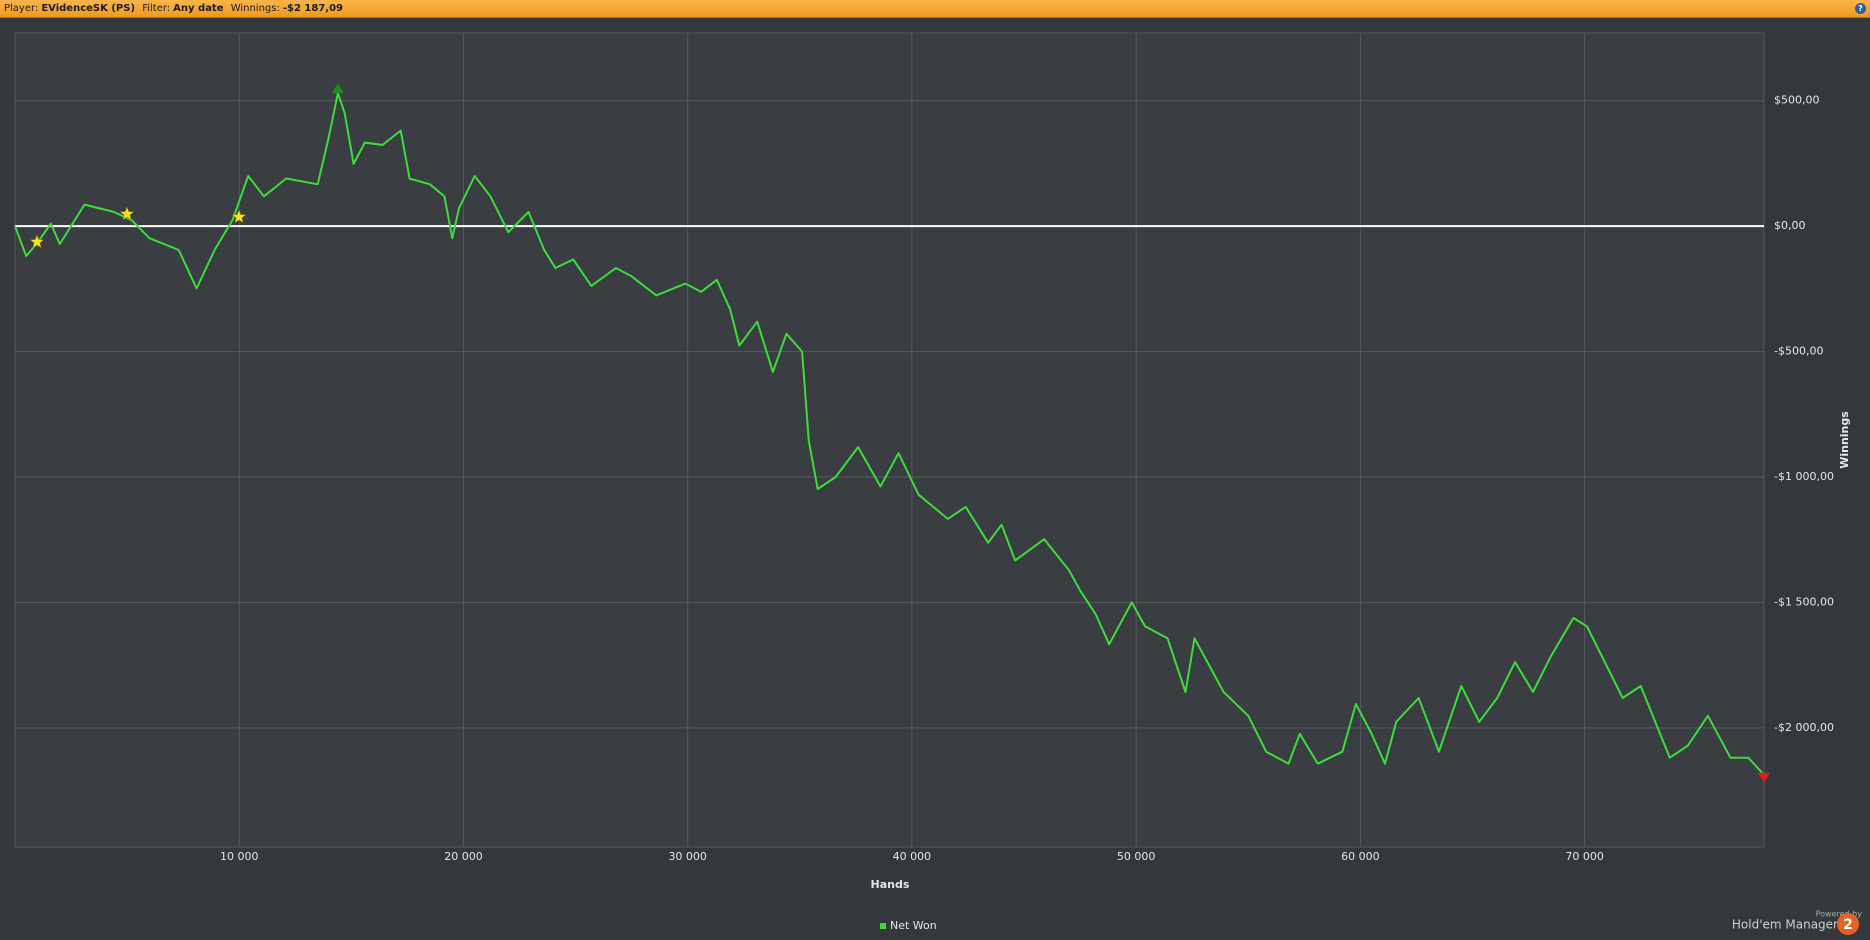 The width and height of the screenshot is (1870, 940). I want to click on product-name: Hold'em Manager, so click(1785, 925).